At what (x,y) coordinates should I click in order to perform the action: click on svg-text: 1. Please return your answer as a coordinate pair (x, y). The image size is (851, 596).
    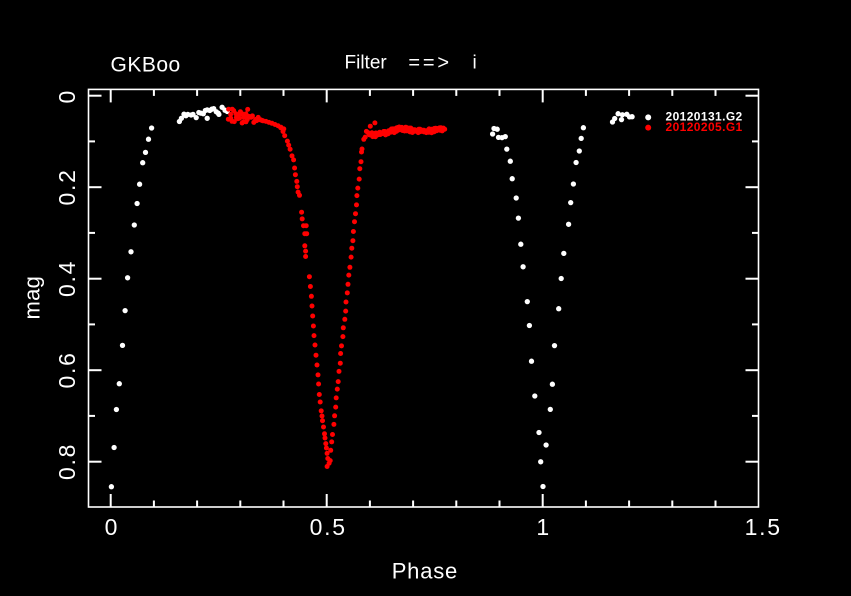
    Looking at the image, I should click on (543, 527).